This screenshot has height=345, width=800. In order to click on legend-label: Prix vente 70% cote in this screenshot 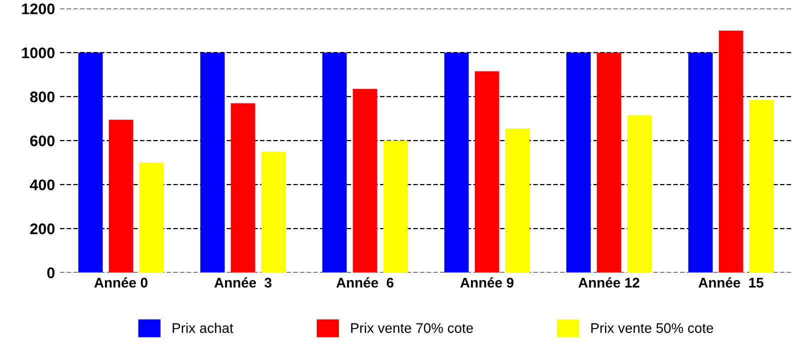, I will do `click(412, 327)`.